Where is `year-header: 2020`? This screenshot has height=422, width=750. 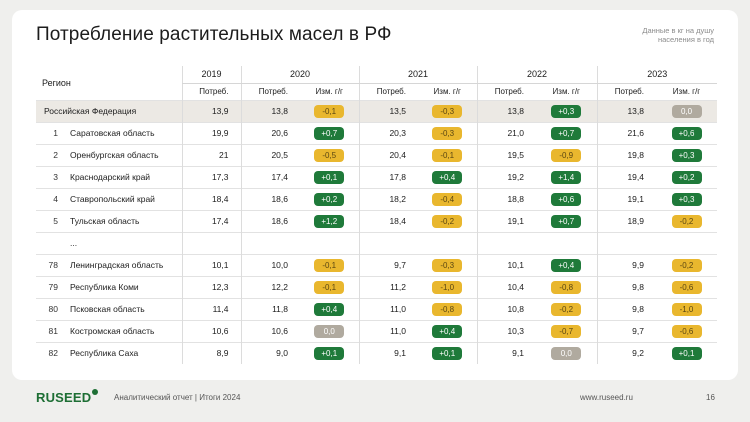
year-header: 2020 is located at coordinates (299, 75).